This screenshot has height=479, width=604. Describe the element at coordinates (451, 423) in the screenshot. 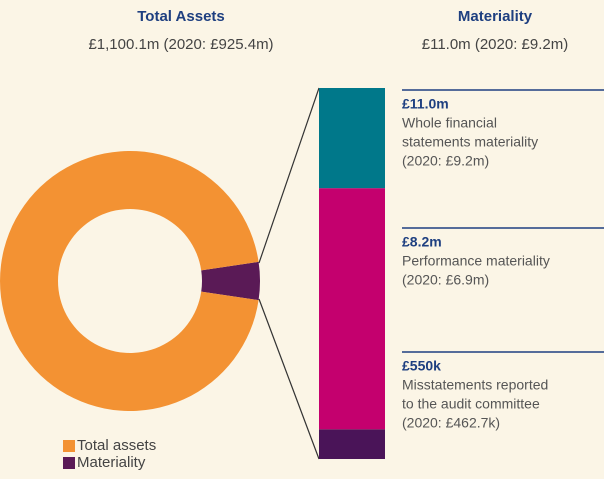

I see `annotation-text: (2020: £462.7k)` at that location.